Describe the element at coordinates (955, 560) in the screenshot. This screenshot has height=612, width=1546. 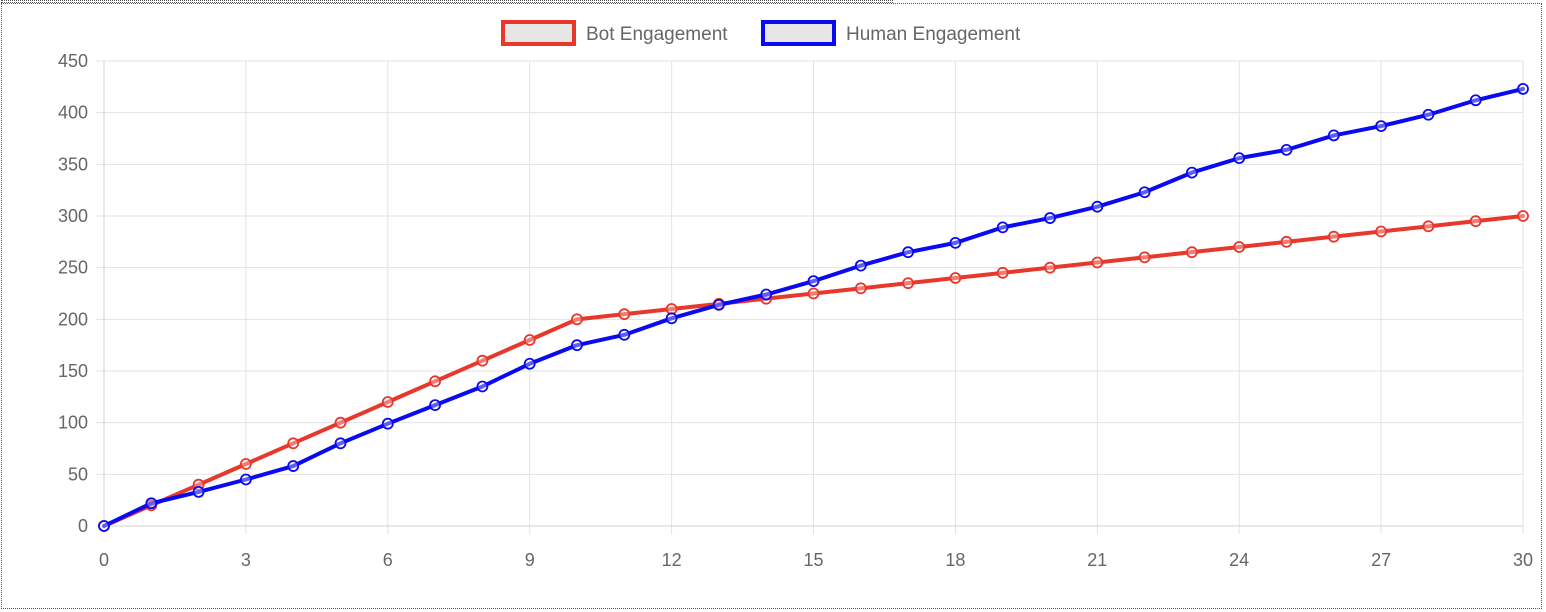
I see `x-tick-label: 18` at that location.